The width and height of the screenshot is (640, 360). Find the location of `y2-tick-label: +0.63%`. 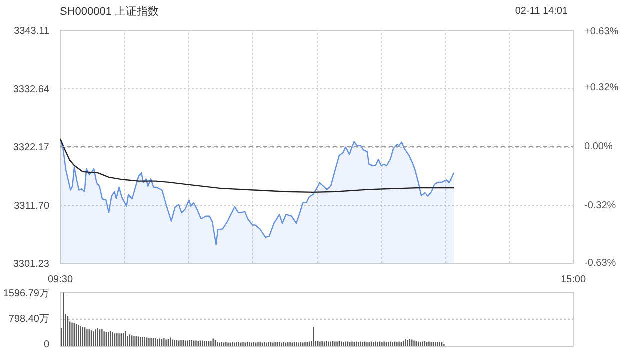

y2-tick-label: +0.63% is located at coordinates (601, 32).